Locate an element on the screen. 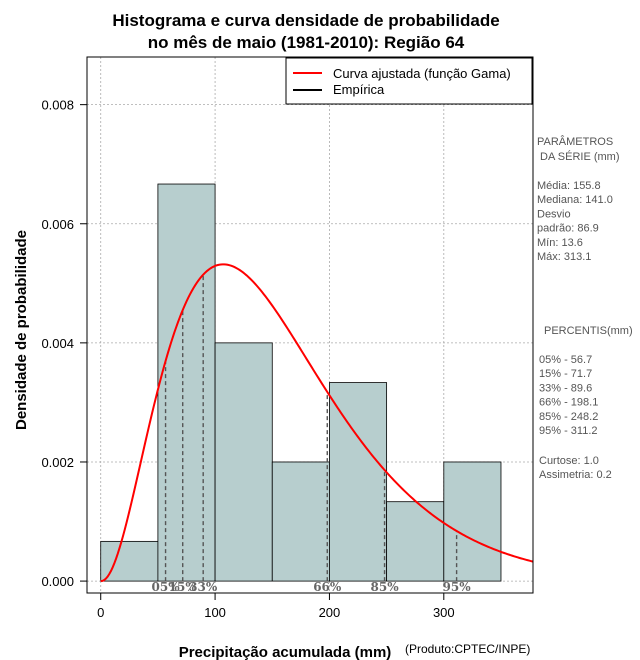 This screenshot has width=640, height=660. parameter-line-0: Média: 155.8 is located at coordinates (569, 186).